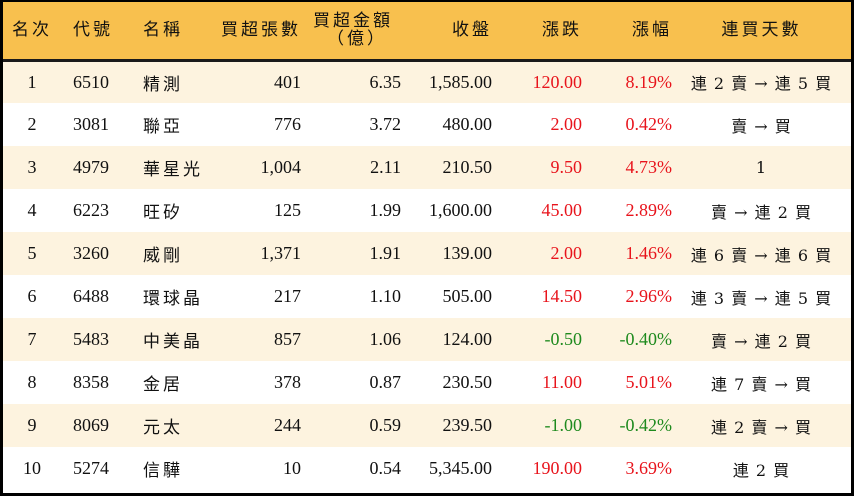 The height and width of the screenshot is (496, 854). I want to click on cell-close: 139.00, so click(467, 253).